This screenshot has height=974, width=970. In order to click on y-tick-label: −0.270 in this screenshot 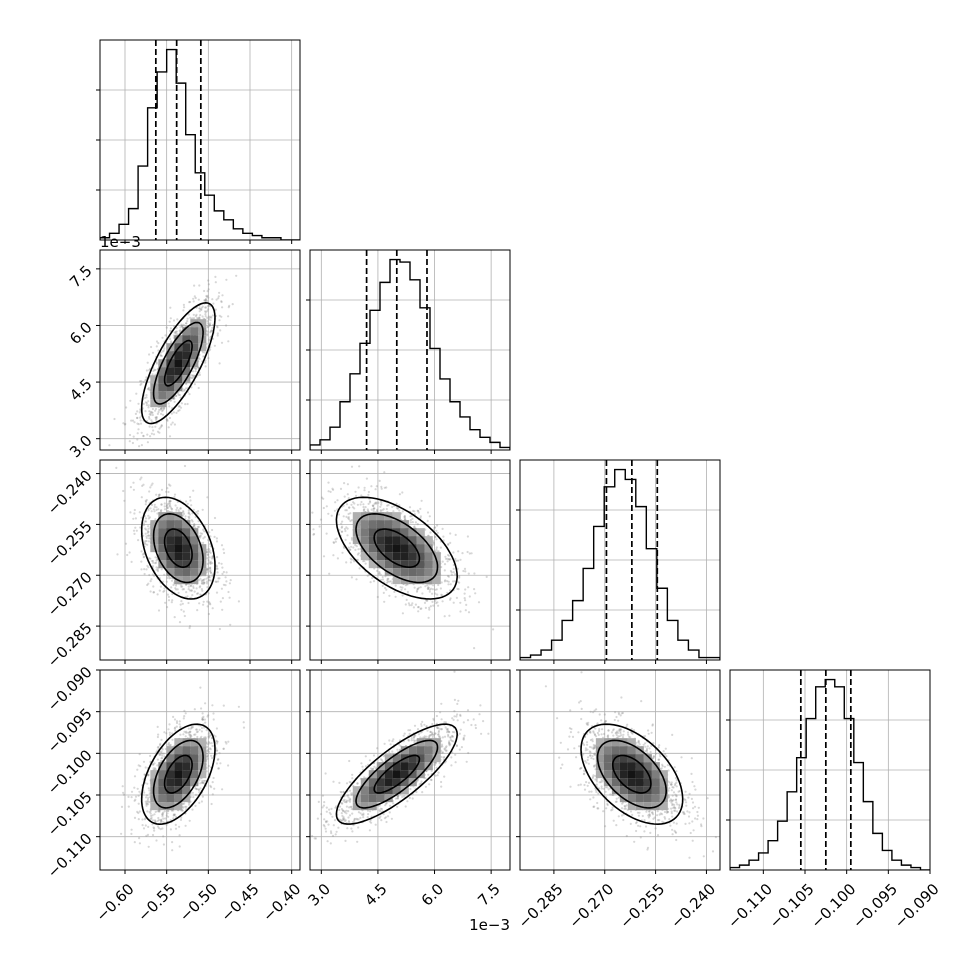, I will do `click(70, 594)`.